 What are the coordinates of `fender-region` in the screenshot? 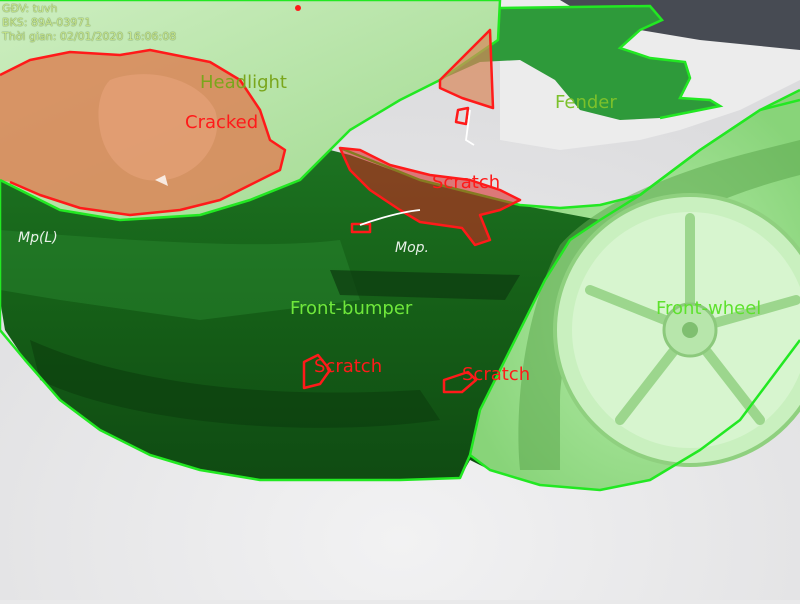 It's located at (580, 63).